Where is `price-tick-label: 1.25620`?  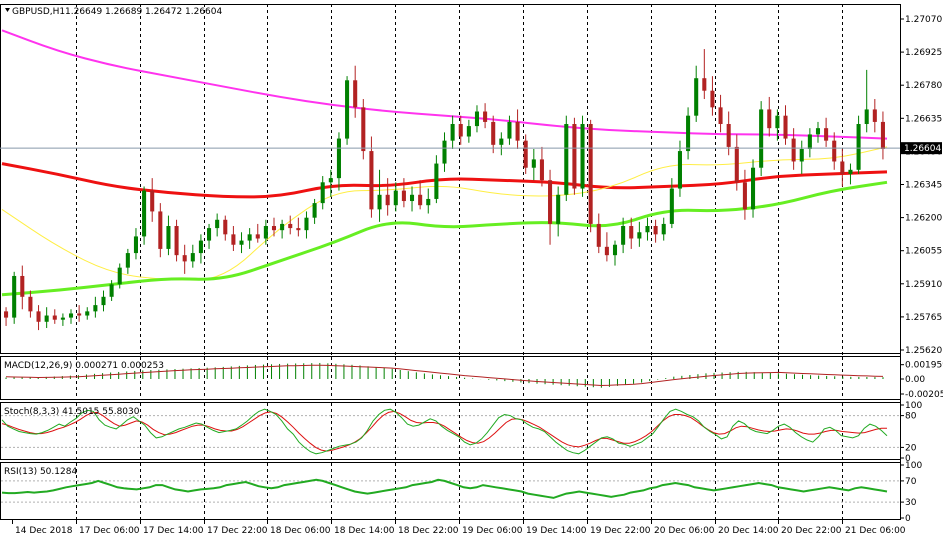
price-tick-label: 1.25620 is located at coordinates (923, 351).